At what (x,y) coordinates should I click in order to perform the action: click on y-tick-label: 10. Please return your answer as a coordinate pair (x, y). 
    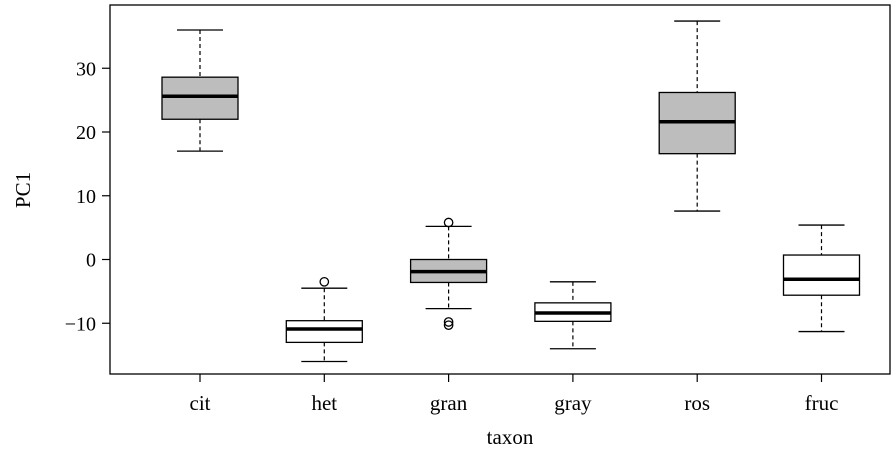
    Looking at the image, I should click on (86, 197).